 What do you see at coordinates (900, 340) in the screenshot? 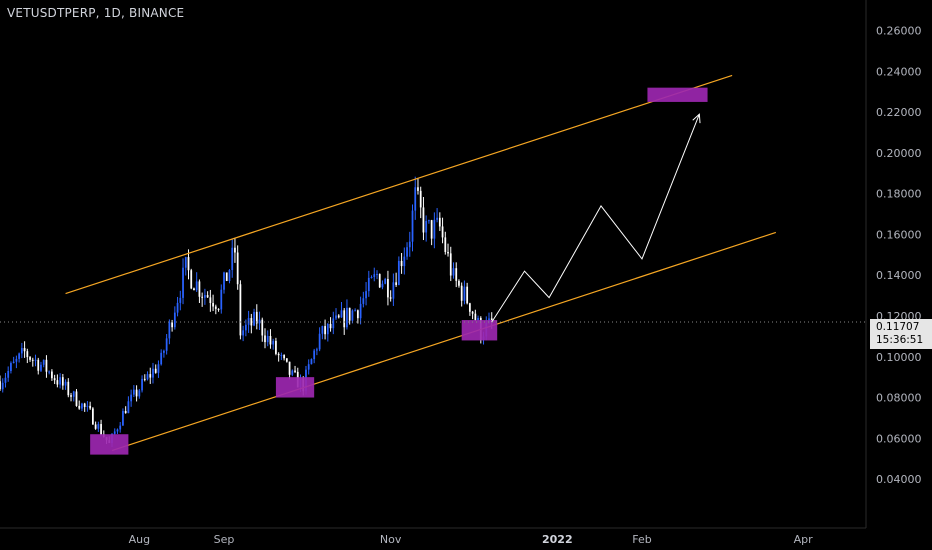
I see `bar-countdown: 15:36:51` at bounding box center [900, 340].